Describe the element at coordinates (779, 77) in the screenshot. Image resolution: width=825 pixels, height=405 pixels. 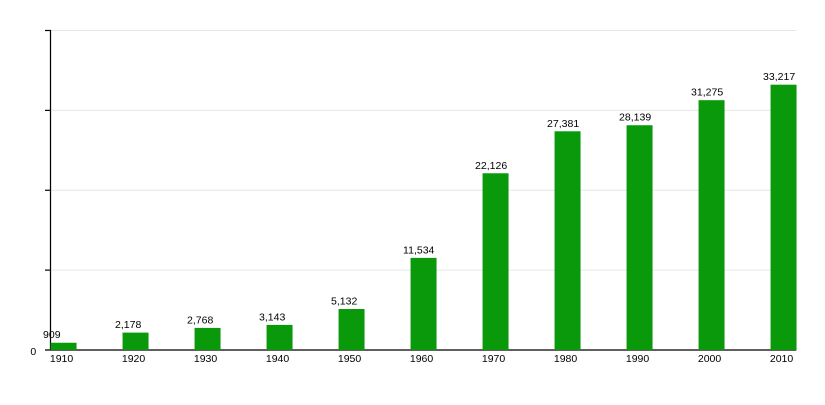
I see `svg-text: 33,217` at that location.